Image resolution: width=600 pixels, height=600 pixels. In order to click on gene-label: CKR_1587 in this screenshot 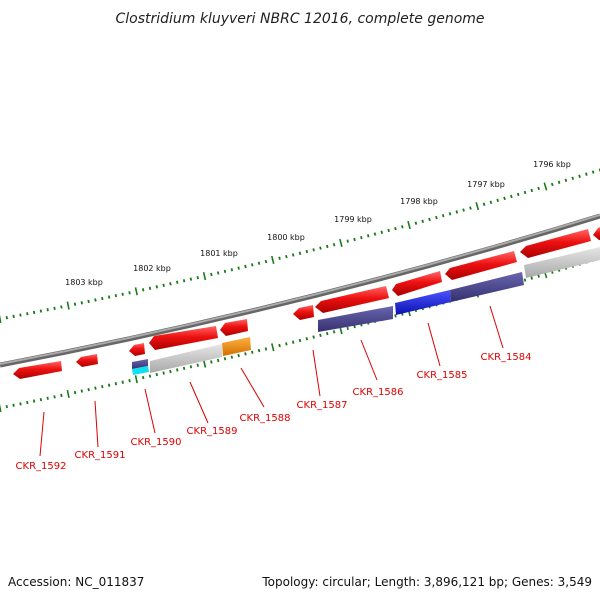, I will do `click(322, 405)`.